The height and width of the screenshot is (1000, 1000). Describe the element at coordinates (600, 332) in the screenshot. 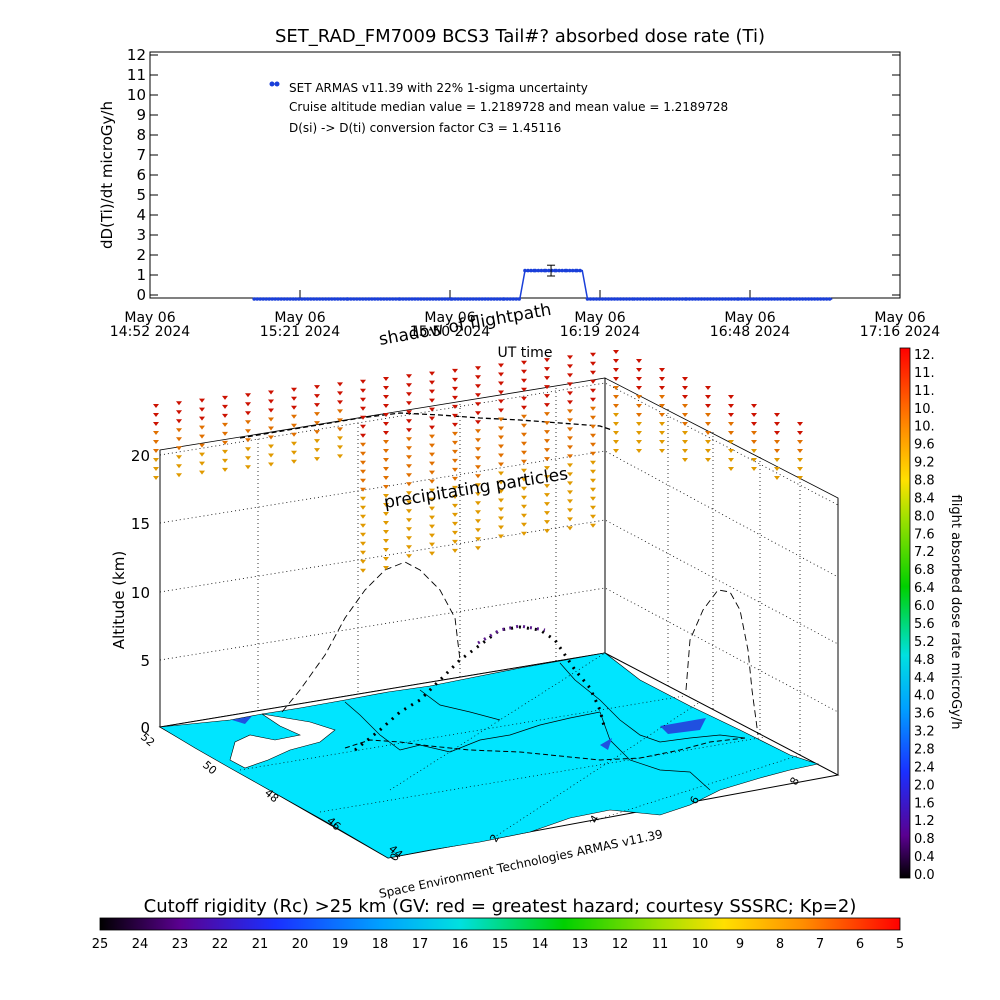

I see `x-tick-label-time: 16:19 2024` at that location.